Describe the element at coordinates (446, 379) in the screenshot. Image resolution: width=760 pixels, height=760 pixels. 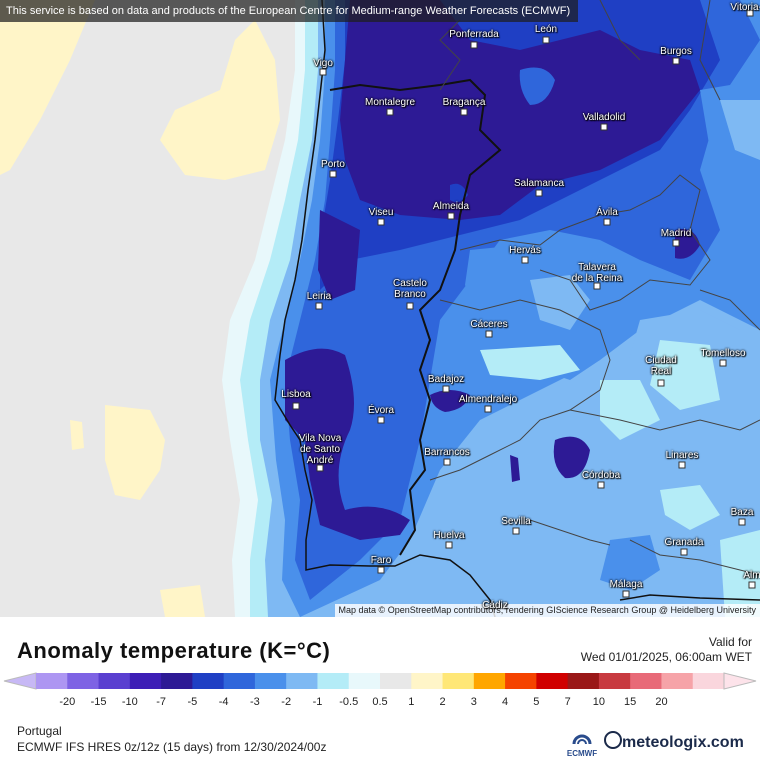
I see `city-label: Badajoz` at that location.